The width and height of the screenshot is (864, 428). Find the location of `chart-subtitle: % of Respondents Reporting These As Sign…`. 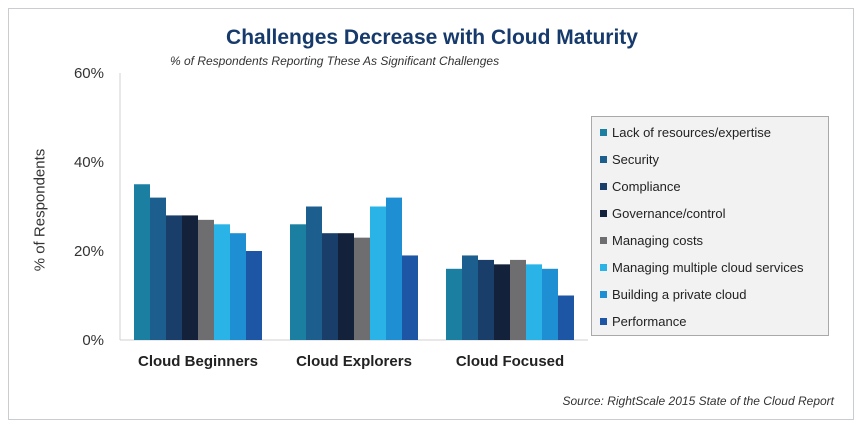

chart-subtitle: % of Respondents Reporting These As Sign… is located at coordinates (335, 61).